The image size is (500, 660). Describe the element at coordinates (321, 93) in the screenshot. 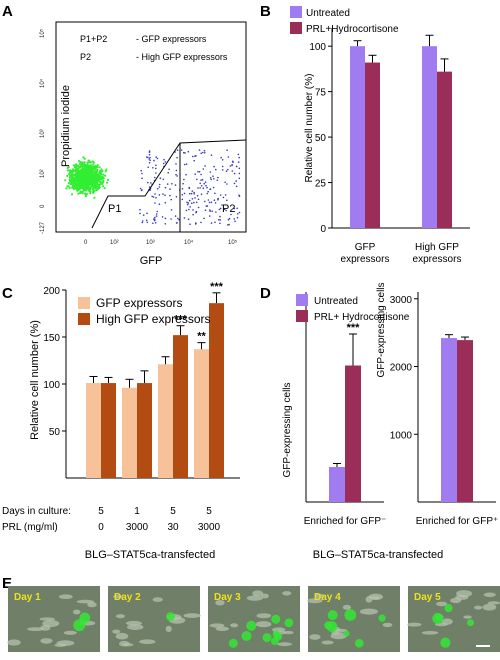

I see `y-tick-label: 75` at that location.